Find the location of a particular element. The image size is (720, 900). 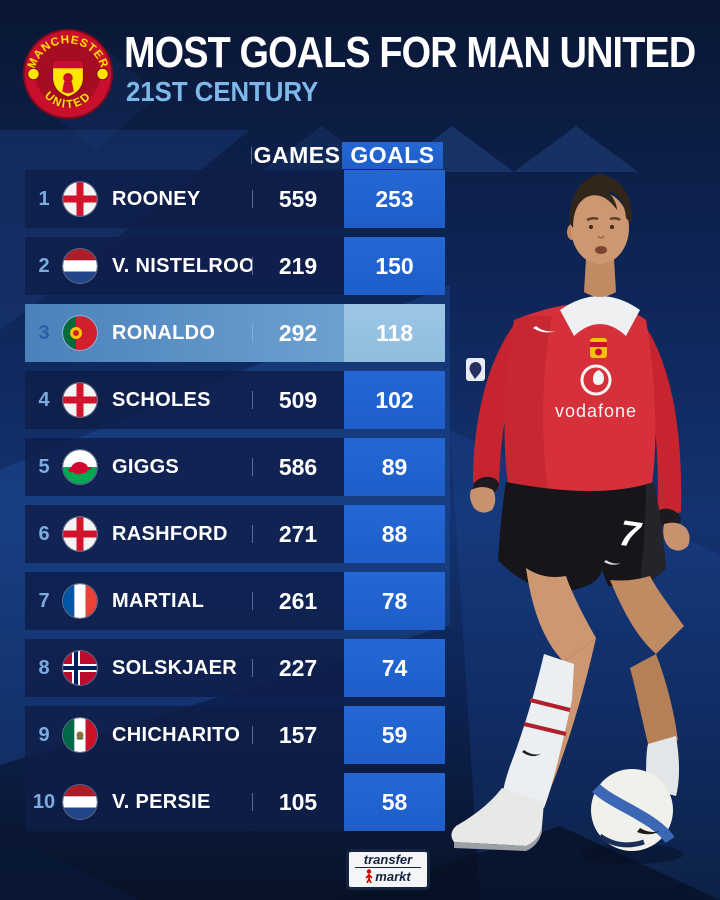

player-name: RONALDO is located at coordinates (164, 332).